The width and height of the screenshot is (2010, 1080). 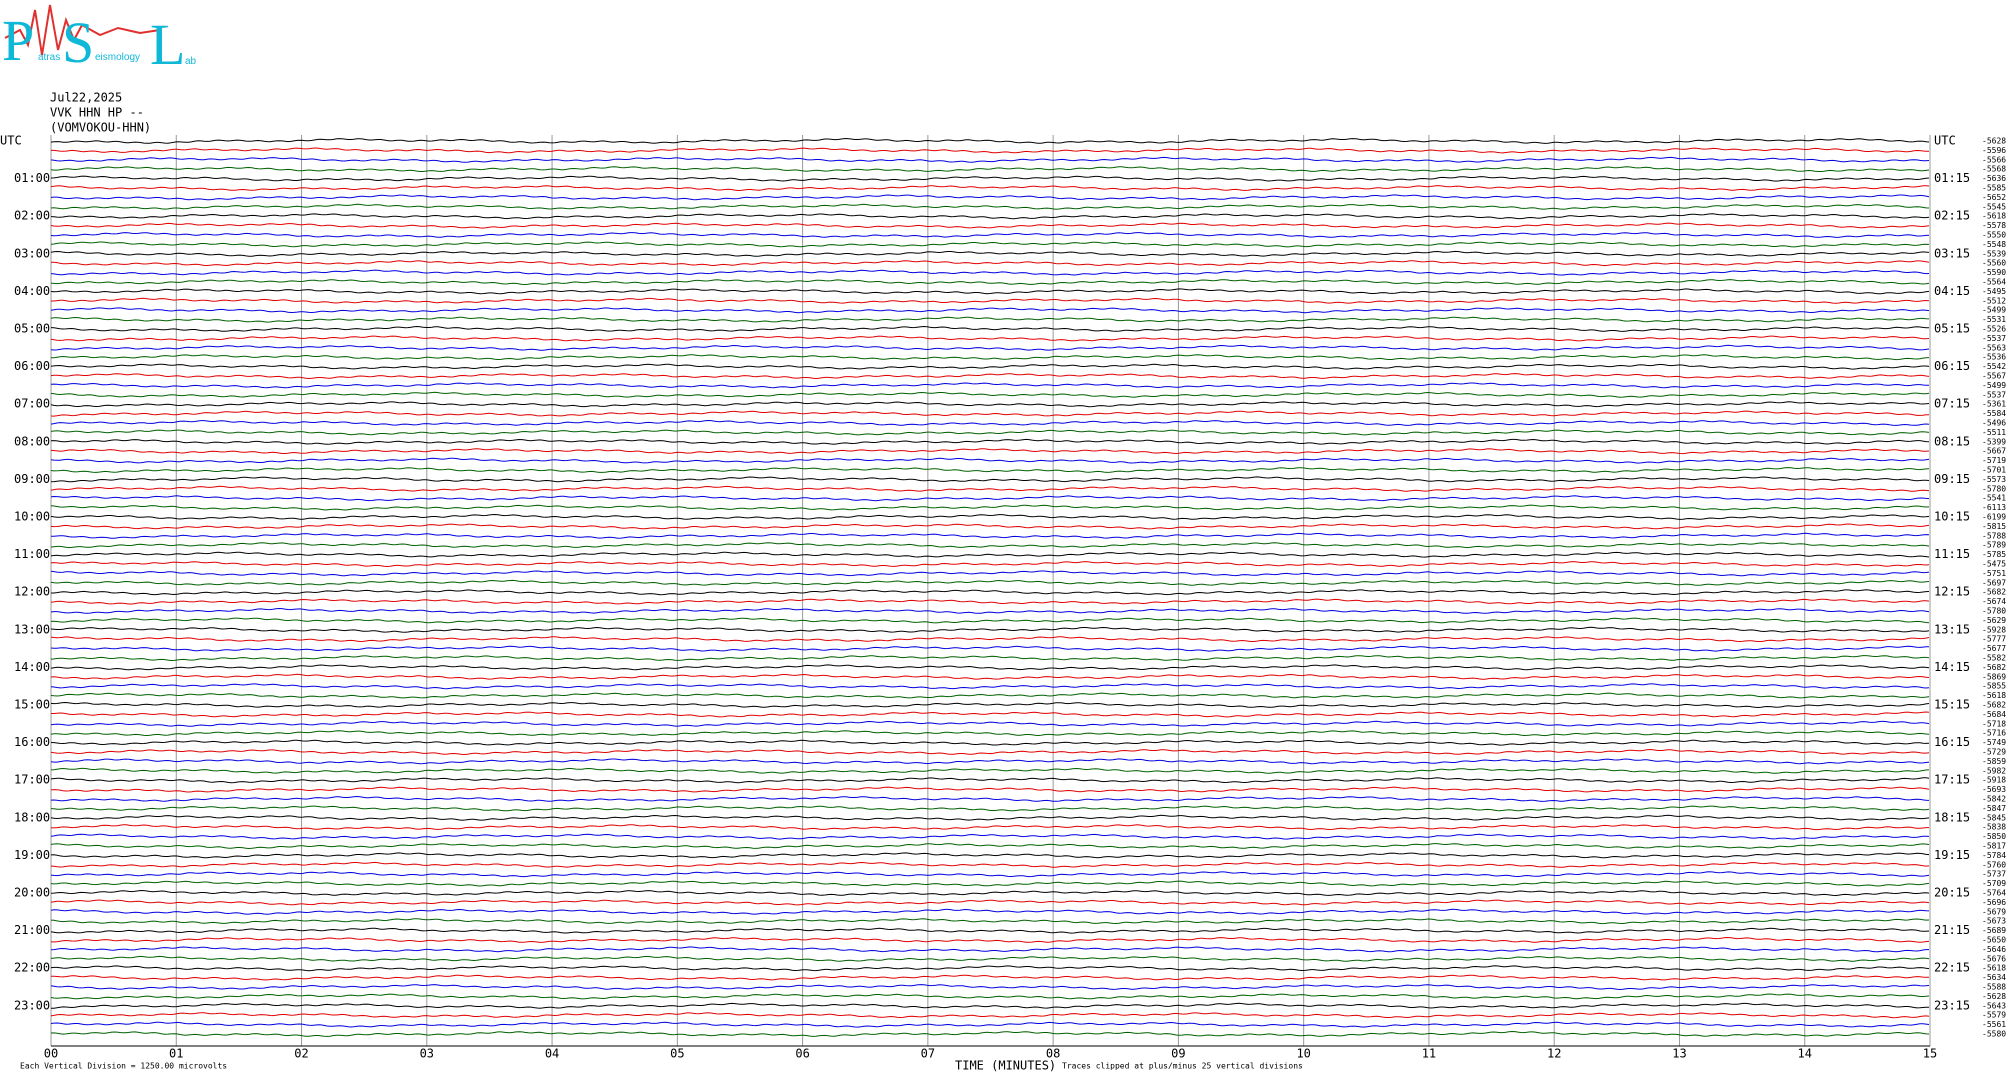 I want to click on trace-offset-label: -5842, so click(x=1994, y=799).